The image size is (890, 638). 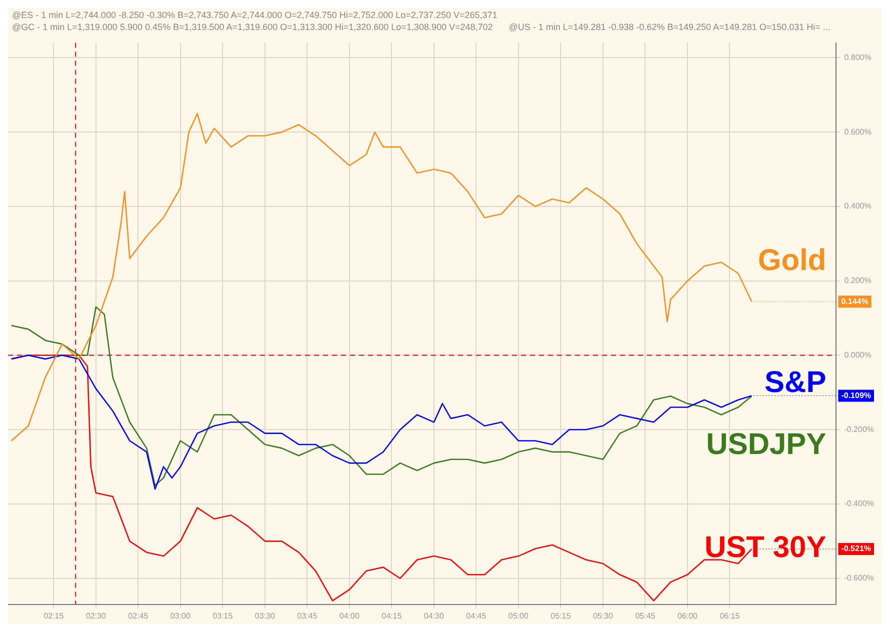 I want to click on y-tick-label: 0.800%, so click(x=858, y=57).